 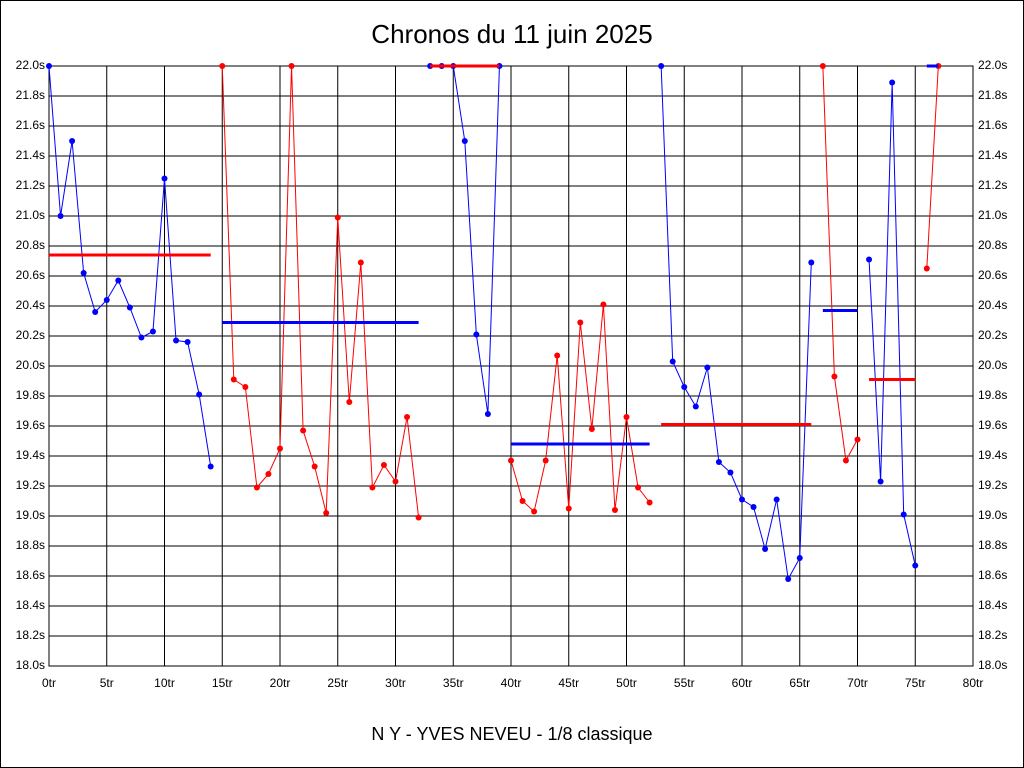 I want to click on y-tick-label: 20.2s, so click(x=30, y=335).